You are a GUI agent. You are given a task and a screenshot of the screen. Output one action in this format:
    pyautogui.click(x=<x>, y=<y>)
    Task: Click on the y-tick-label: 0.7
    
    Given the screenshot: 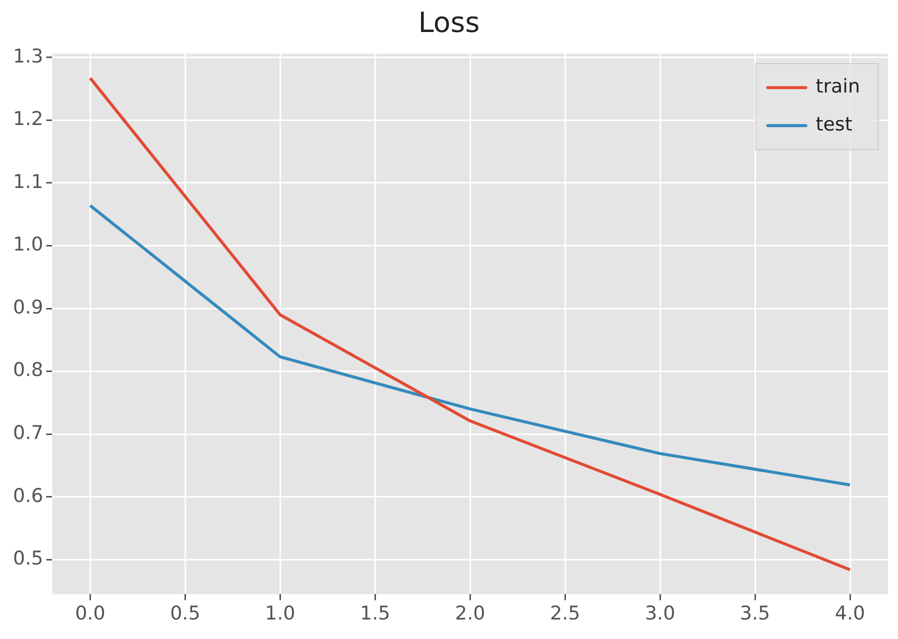 What is the action you would take?
    pyautogui.click(x=28, y=433)
    